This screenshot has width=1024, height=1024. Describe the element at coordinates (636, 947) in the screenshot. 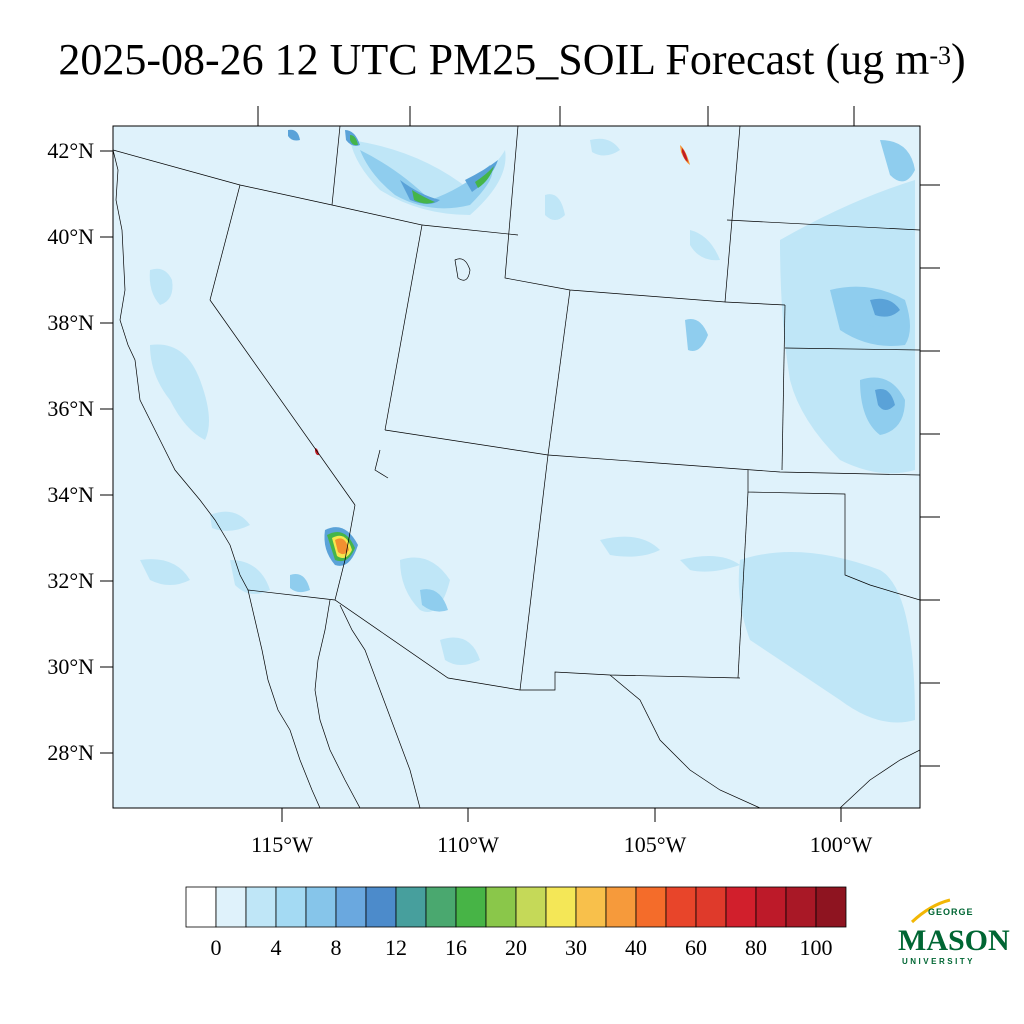

I see `colorbar-tick-label: 40` at that location.